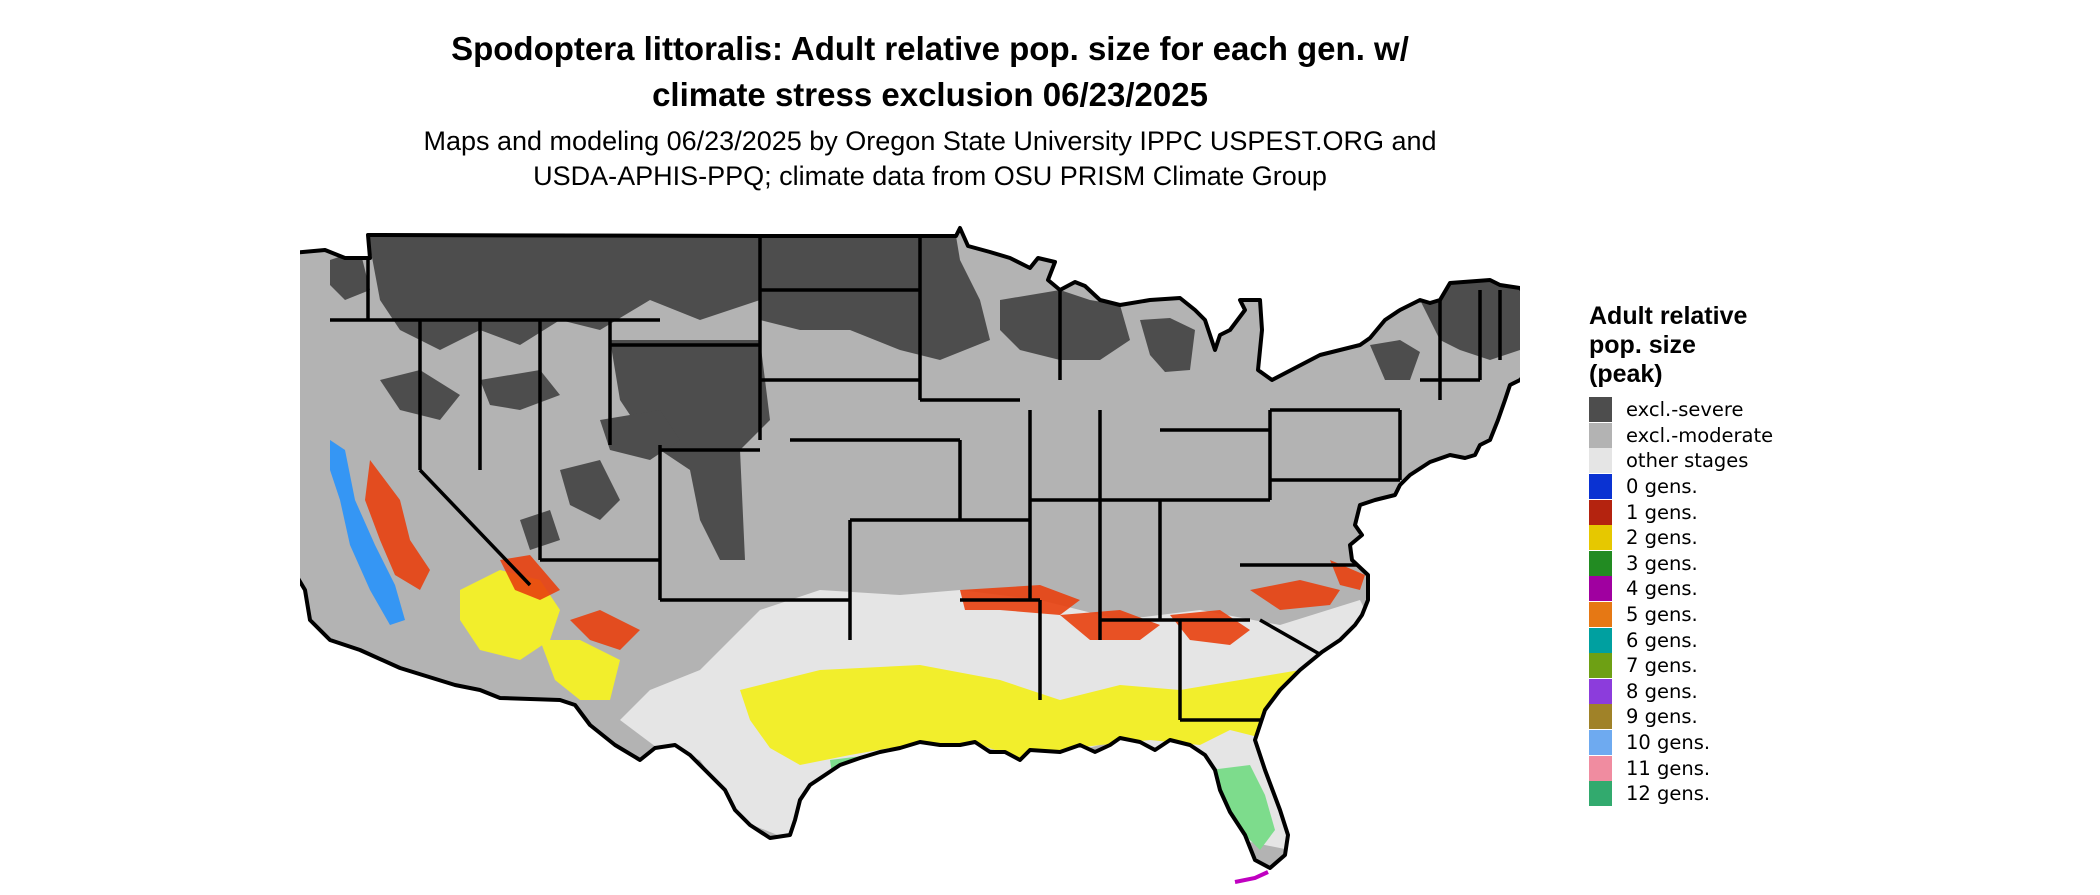 The image size is (2100, 895). Describe the element at coordinates (1668, 794) in the screenshot. I see `legend-label: 12 gens.` at that location.